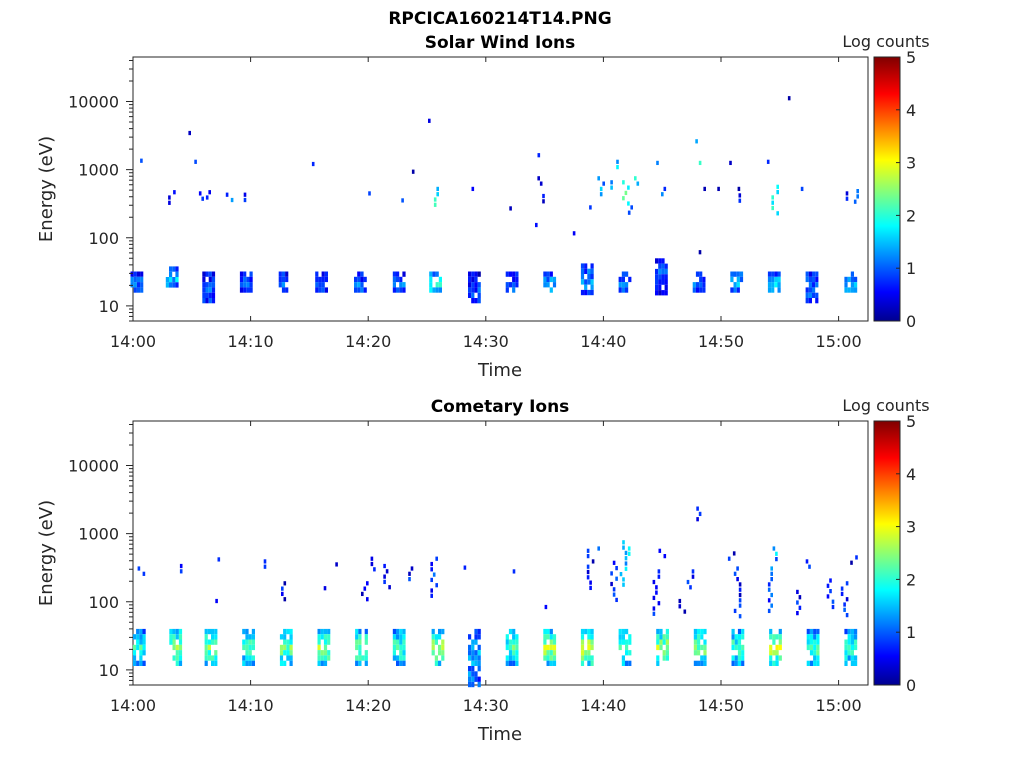 The width and height of the screenshot is (1024, 768). Describe the element at coordinates (603, 705) in the screenshot. I see `x-tick-label: 14:40` at that location.